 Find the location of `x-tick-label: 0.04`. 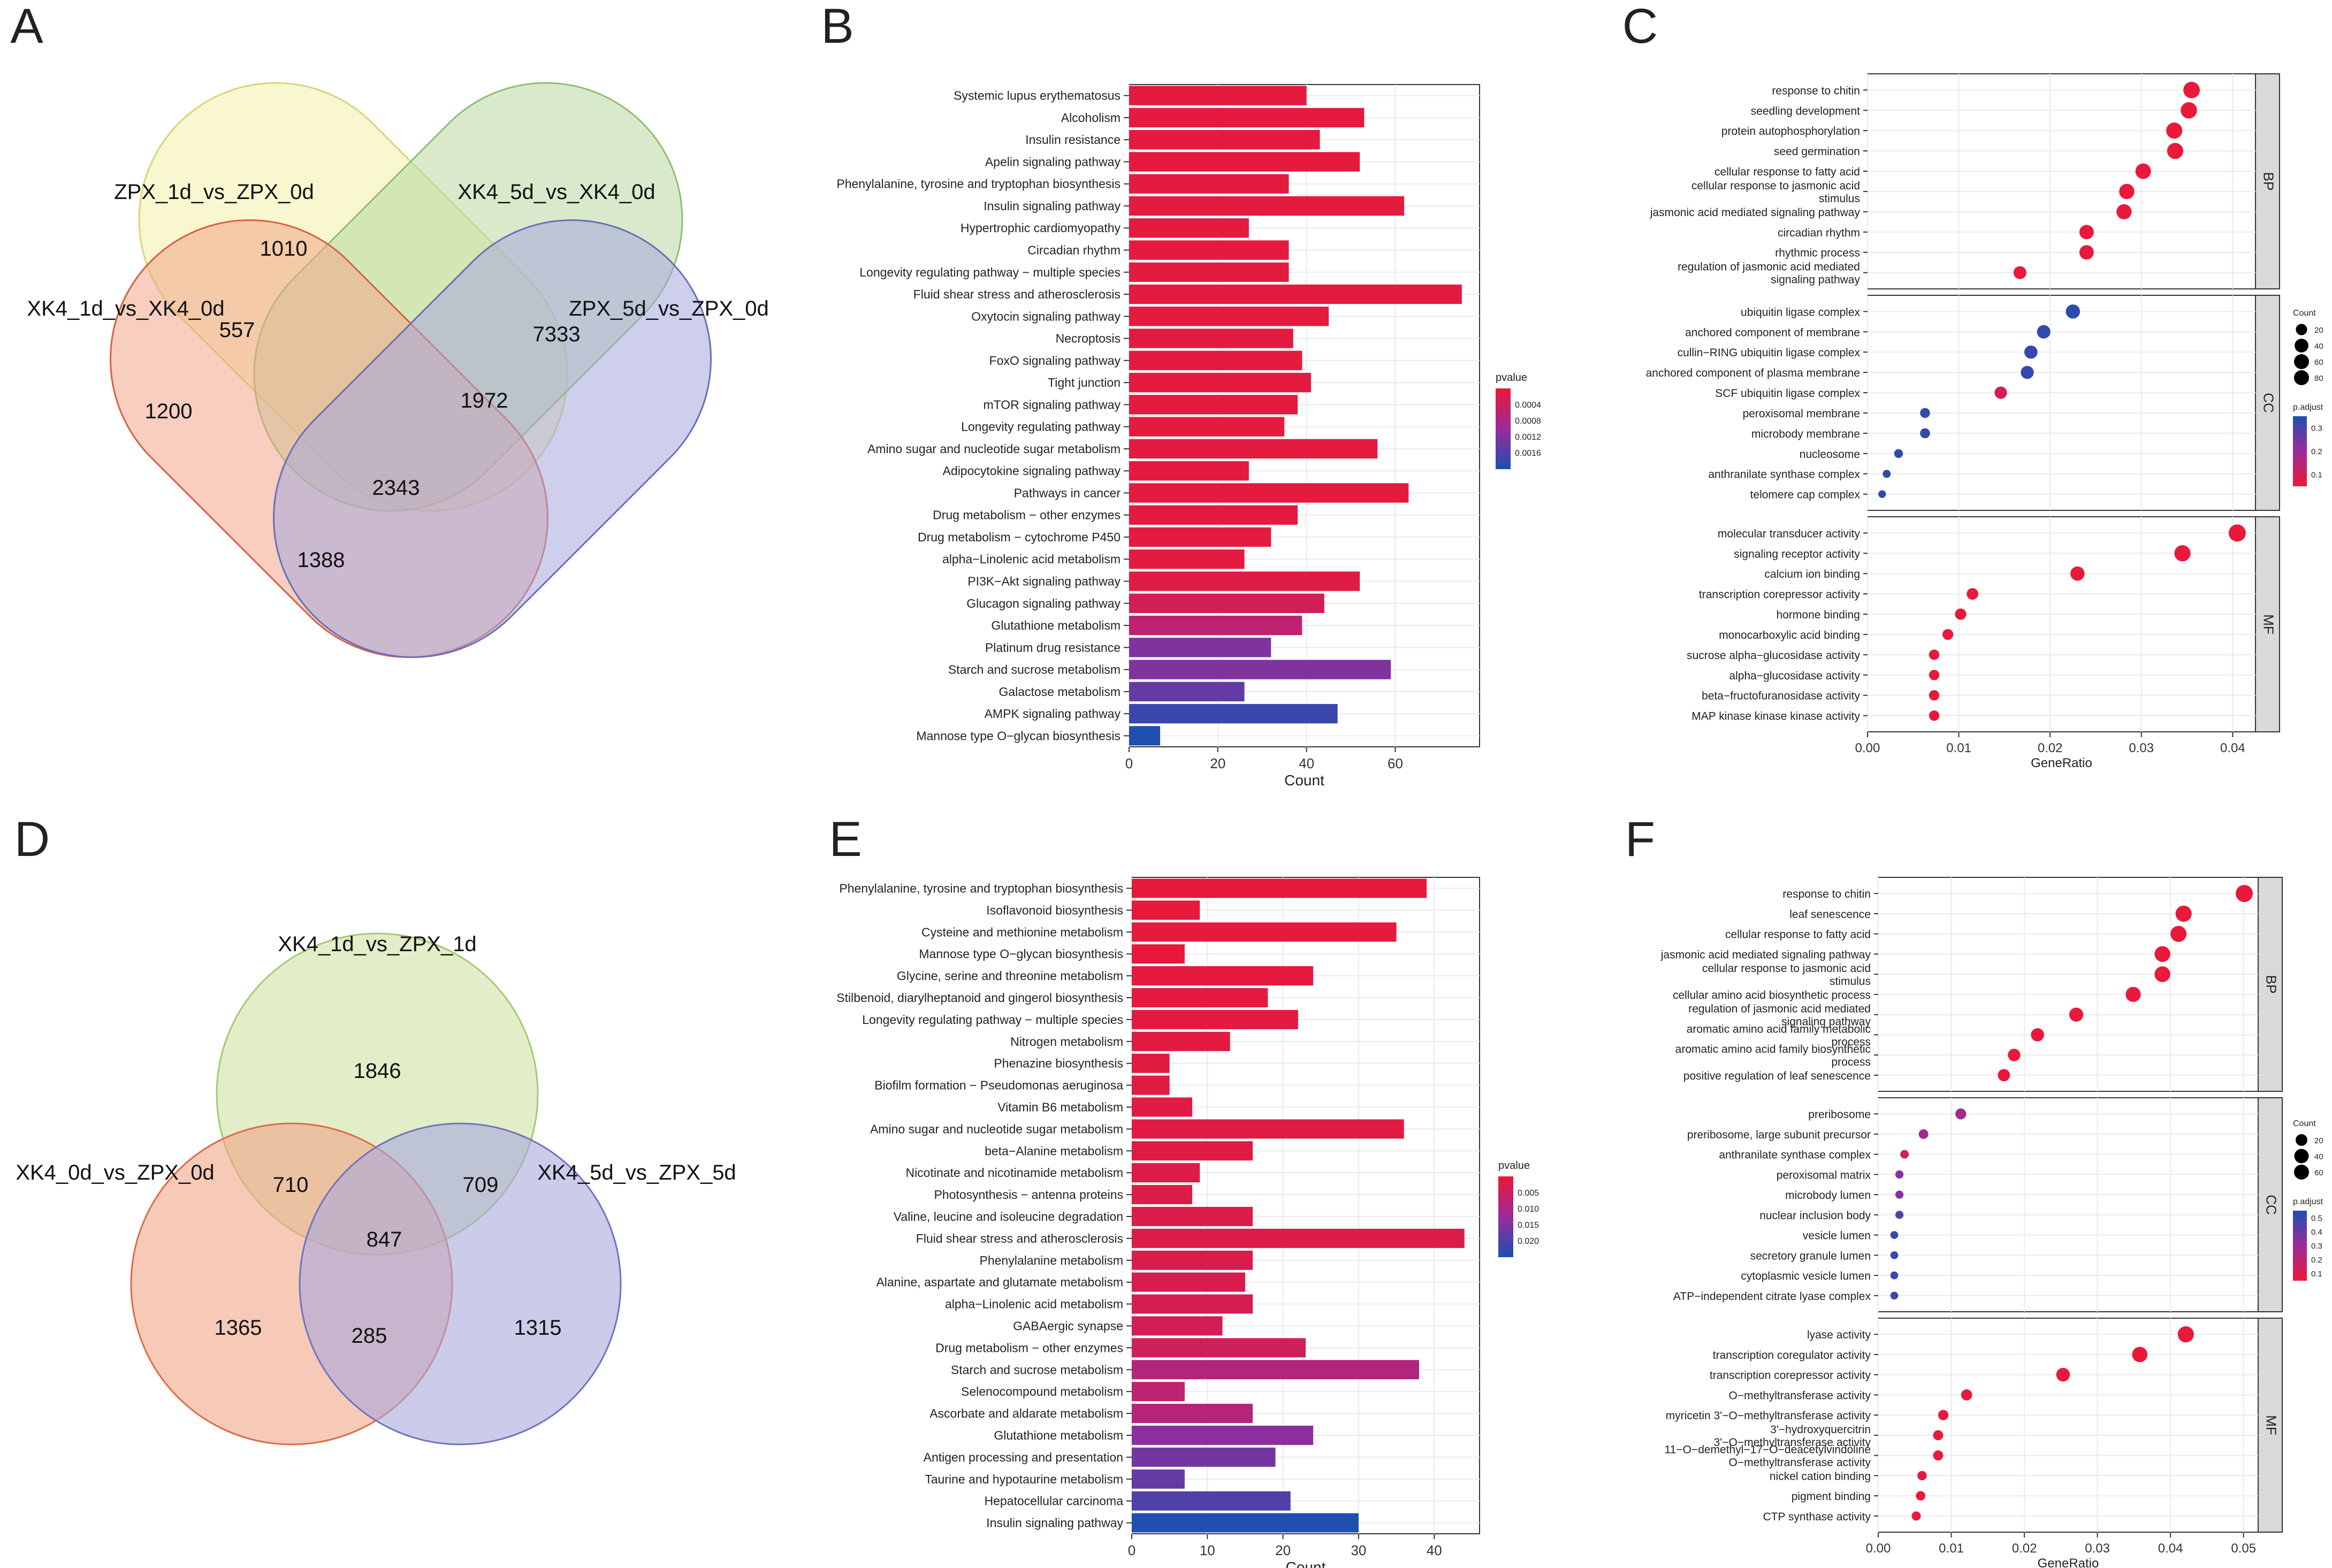

x-tick-label: 0.04 is located at coordinates (2233, 748).